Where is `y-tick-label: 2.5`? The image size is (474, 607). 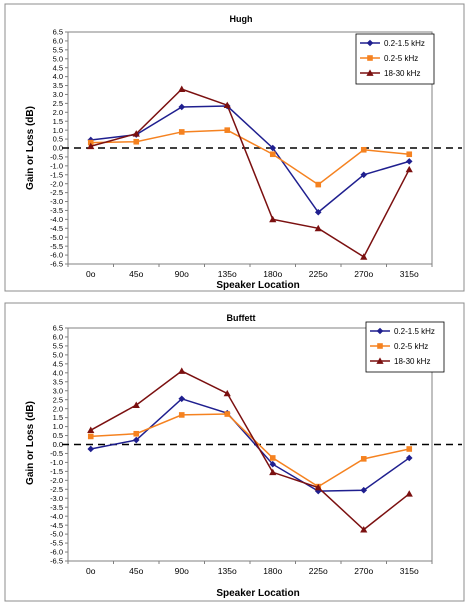
y-tick-label: 2.5 is located at coordinates (58, 103).